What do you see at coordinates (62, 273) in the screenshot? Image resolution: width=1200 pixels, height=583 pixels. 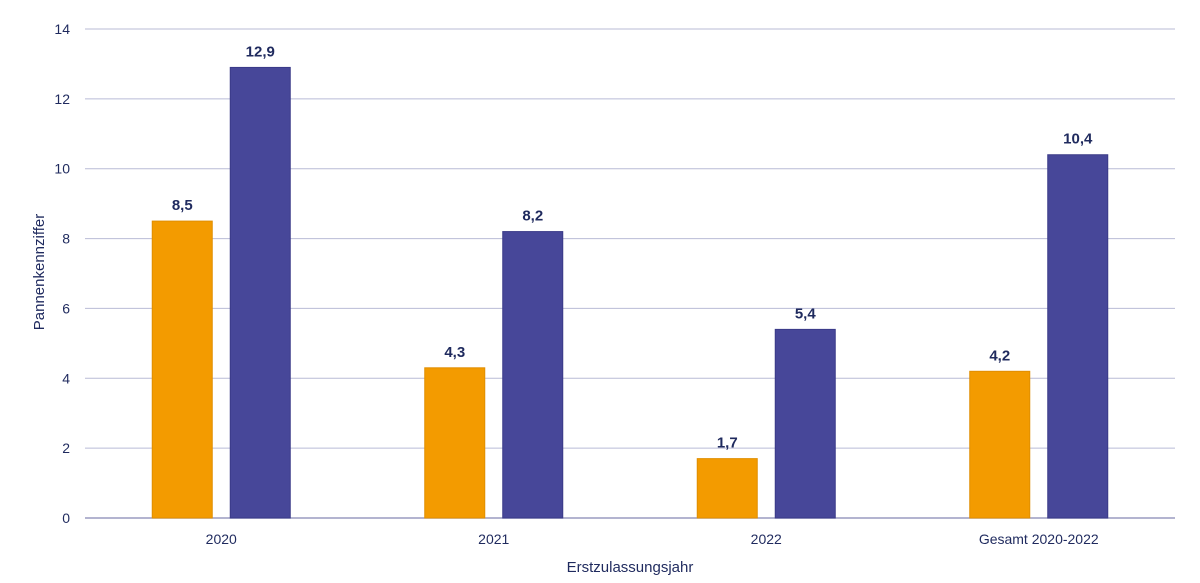 I see `y-axis-ticks: 0 2 4 6 8 10 12 14` at bounding box center [62, 273].